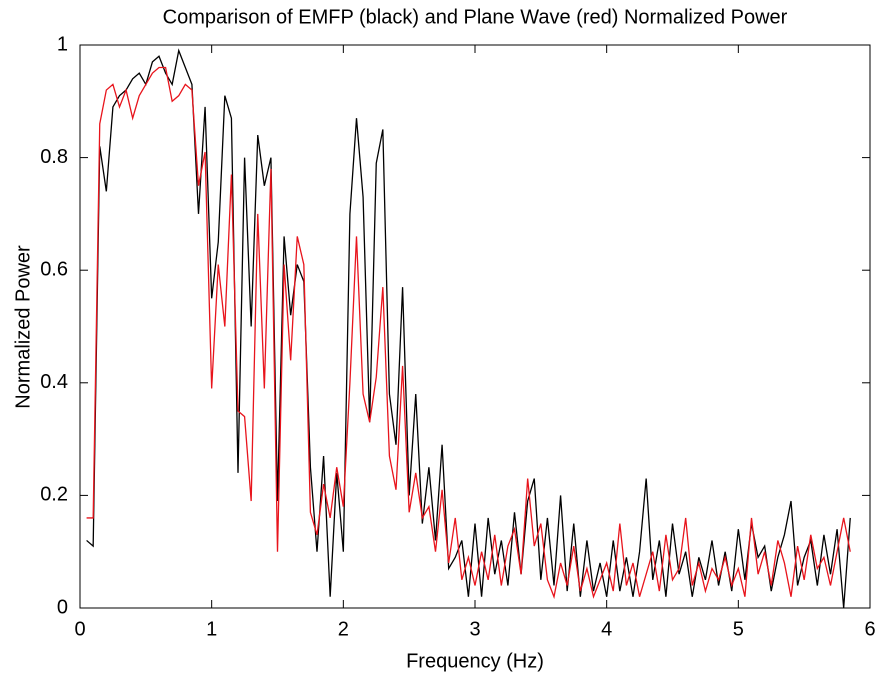 Image resolution: width=881 pixels, height=679 pixels. What do you see at coordinates (738, 629) in the screenshot?
I see `x-tick-label: 5` at bounding box center [738, 629].